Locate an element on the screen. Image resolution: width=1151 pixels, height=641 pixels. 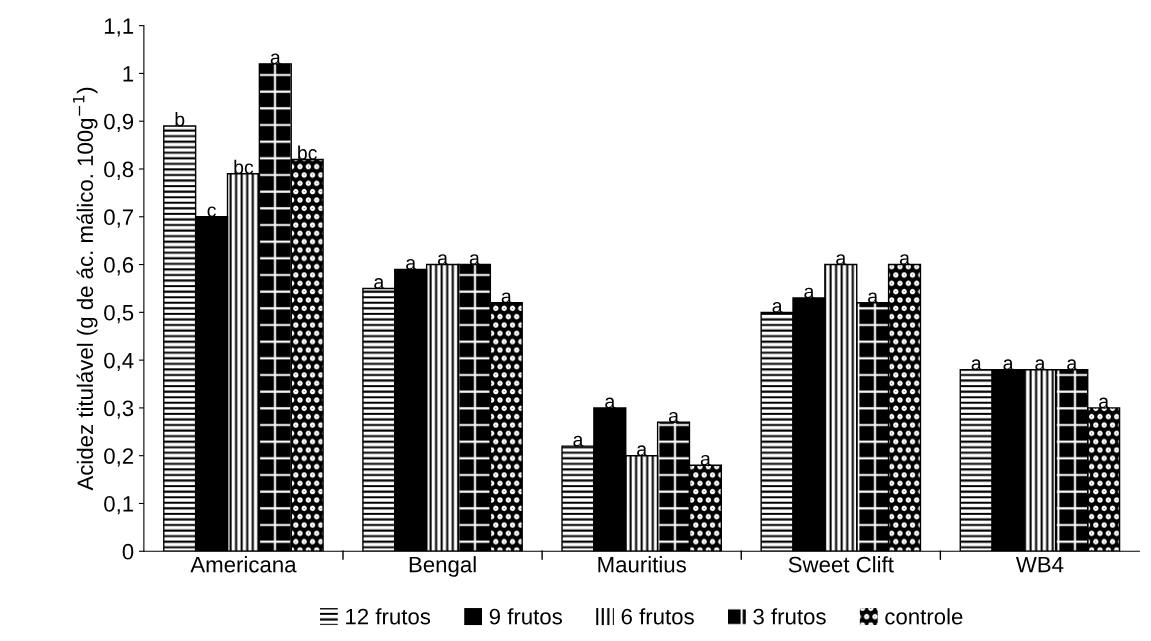
legend-label: 9 frutos is located at coordinates (525, 616).